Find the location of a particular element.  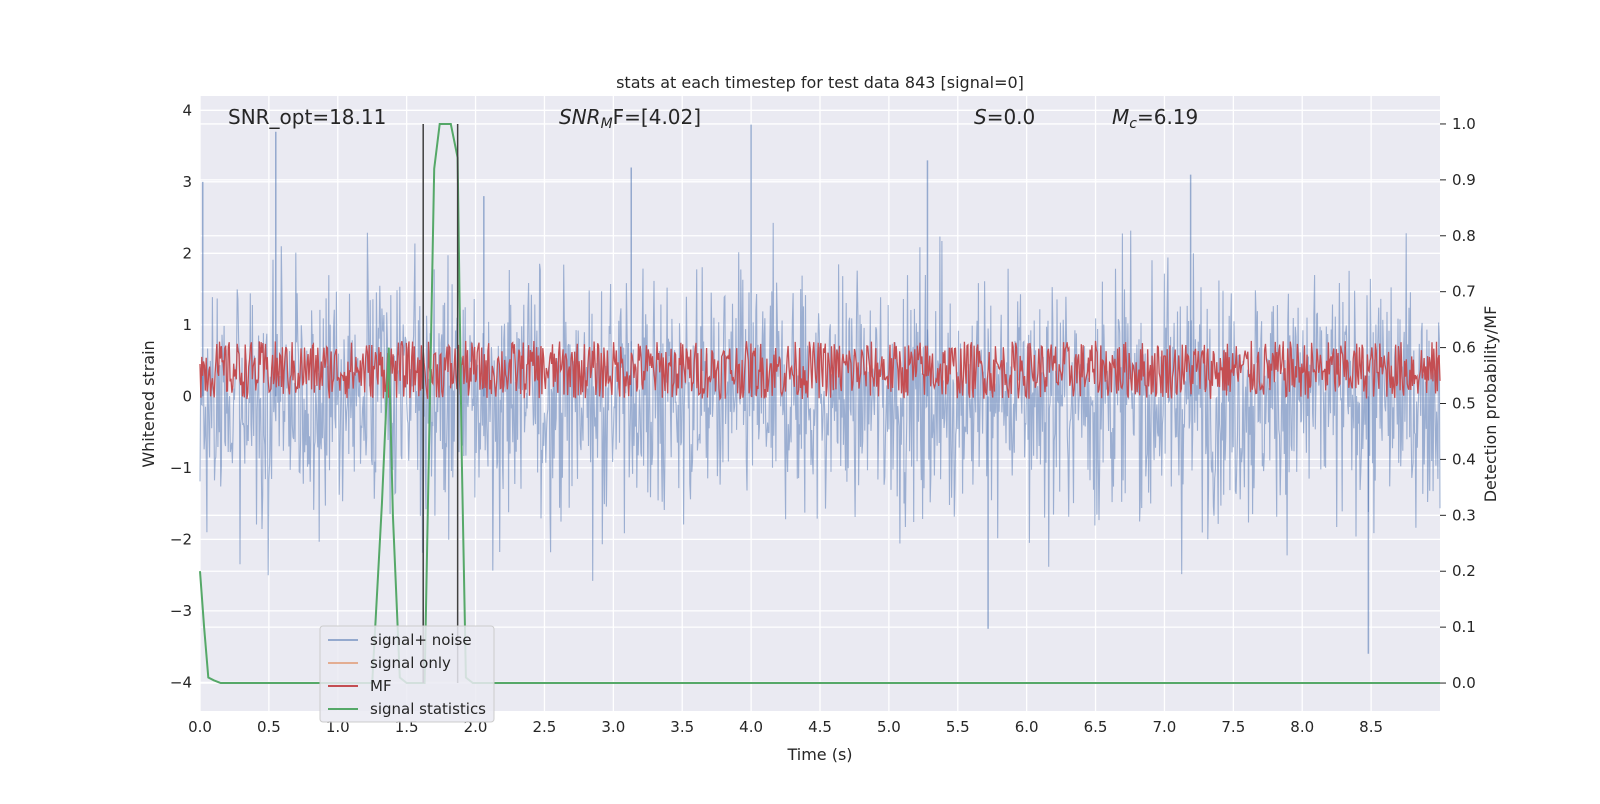

x-tick-label: 5.5 is located at coordinates (958, 727).